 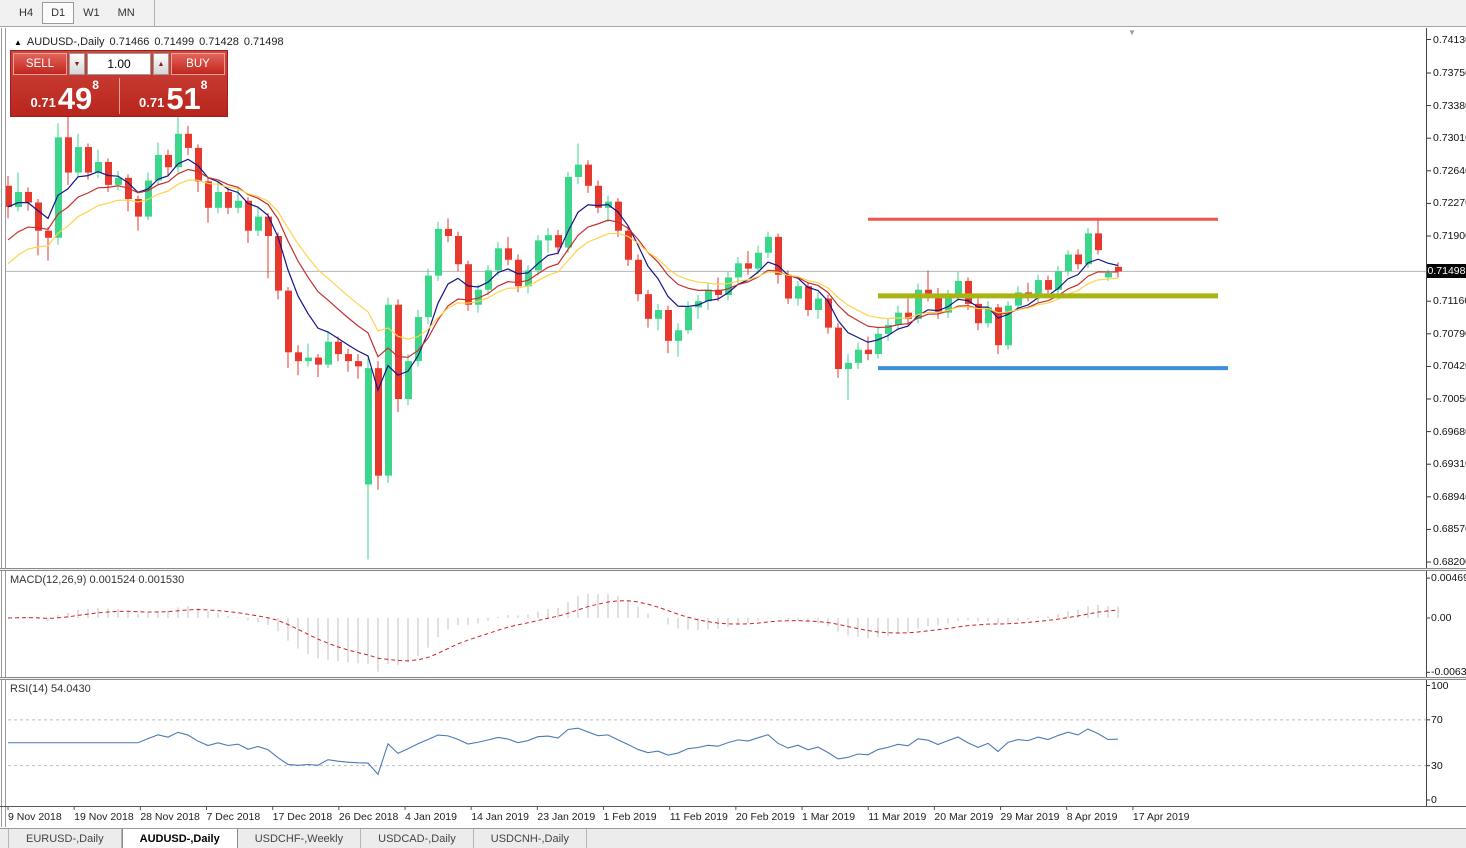 What do you see at coordinates (43, 102) in the screenshot?
I see `sell-price-prefix: 0.71` at bounding box center [43, 102].